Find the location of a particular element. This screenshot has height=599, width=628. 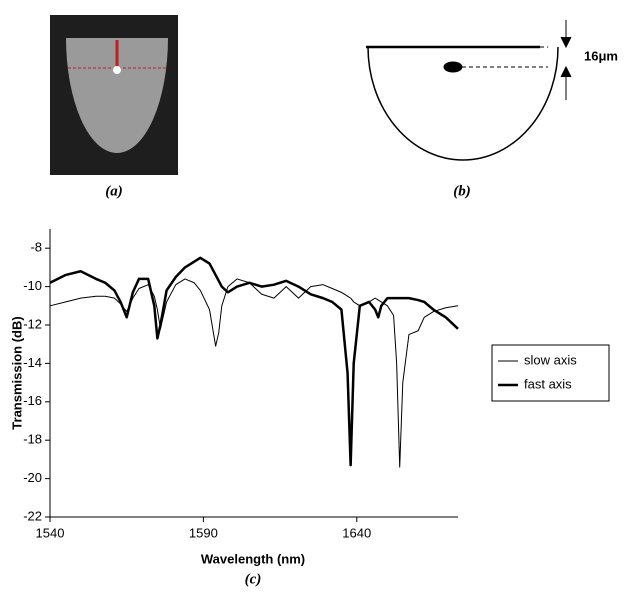

y-tick-label: -16 is located at coordinates (32, 400).